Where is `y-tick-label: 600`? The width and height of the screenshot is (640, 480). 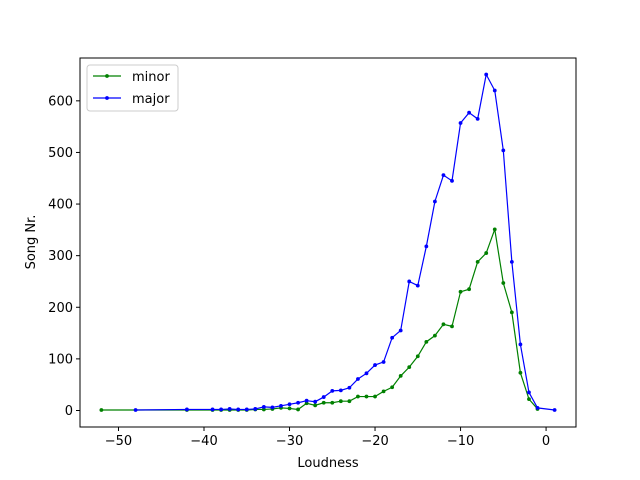
y-tick-label: 600 is located at coordinates (60, 101).